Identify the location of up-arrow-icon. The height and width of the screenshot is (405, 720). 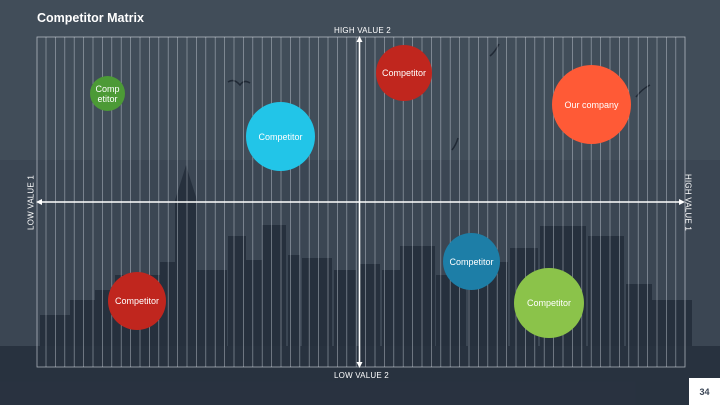
(359, 39).